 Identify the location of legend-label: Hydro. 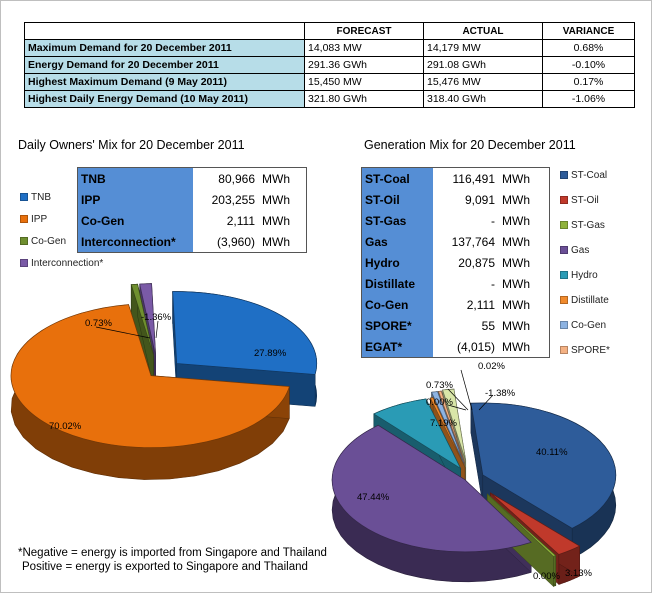
(584, 275).